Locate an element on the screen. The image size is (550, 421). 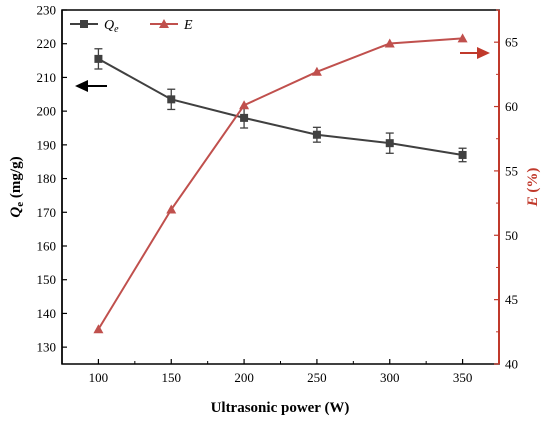
left-y-tick-label: 190 is located at coordinates (47, 144).